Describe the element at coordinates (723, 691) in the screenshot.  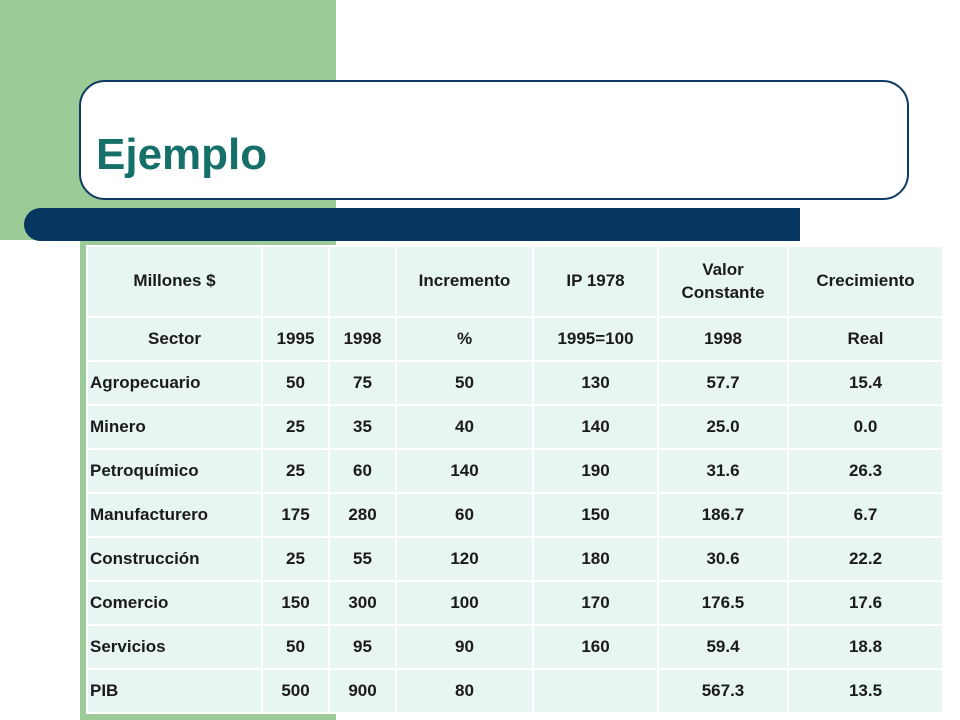
I see `cell-valor-constante: 567.3` at that location.